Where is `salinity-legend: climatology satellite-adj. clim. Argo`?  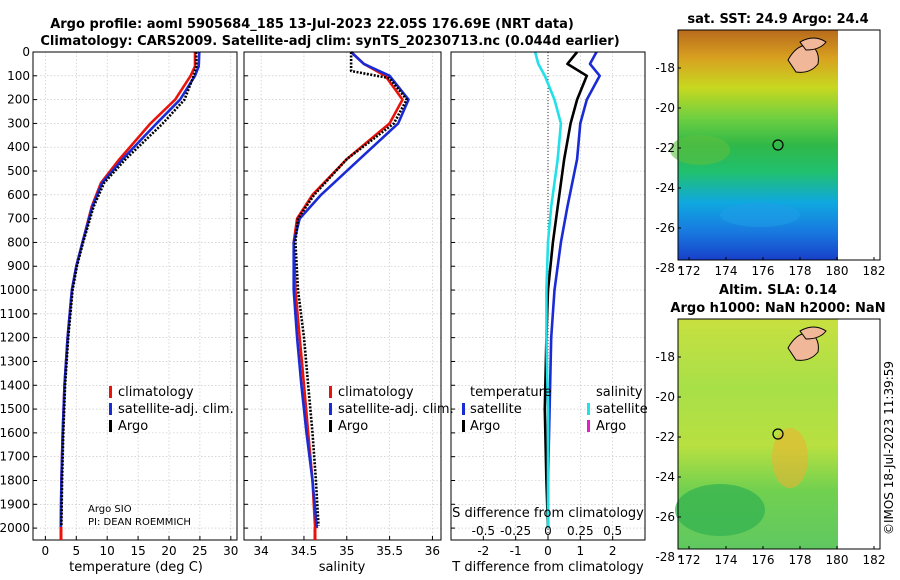
salinity-legend: climatology satellite-adj. clim. Argo is located at coordinates (391, 409).